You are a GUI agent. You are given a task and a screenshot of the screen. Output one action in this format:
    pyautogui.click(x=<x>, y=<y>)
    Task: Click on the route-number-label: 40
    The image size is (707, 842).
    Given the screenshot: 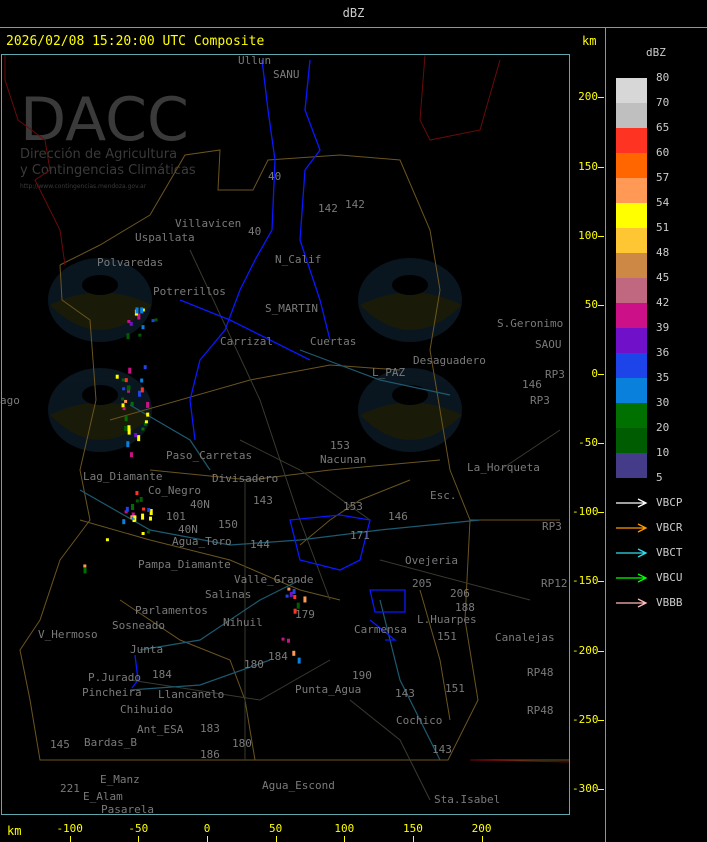 What is the action you would take?
    pyautogui.click(x=254, y=231)
    